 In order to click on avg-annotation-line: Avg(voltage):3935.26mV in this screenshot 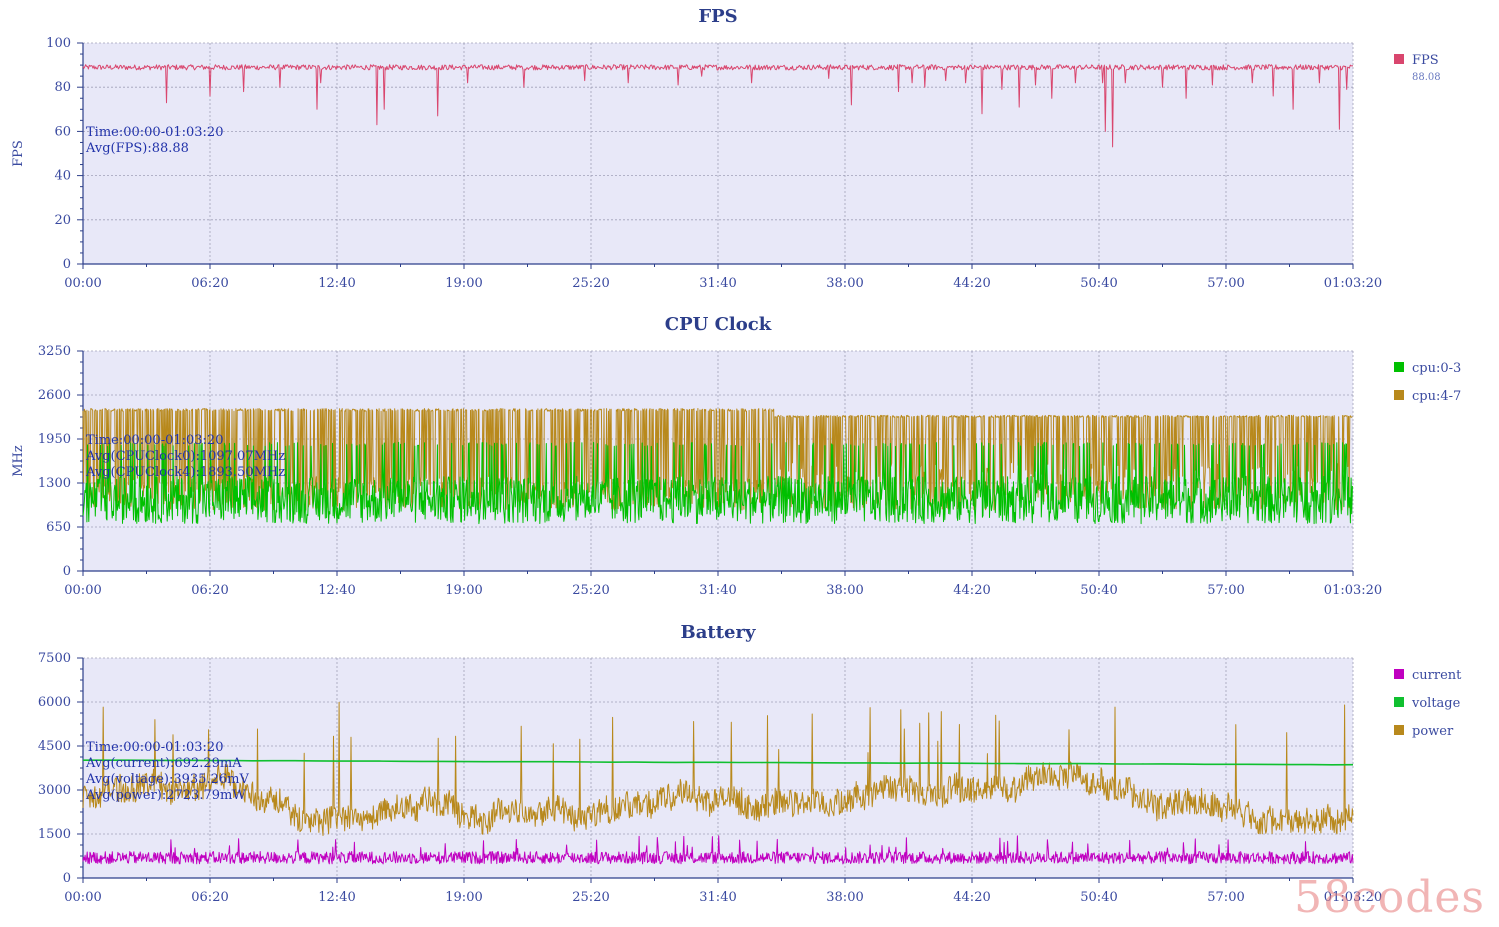, I will do `click(167, 779)`.